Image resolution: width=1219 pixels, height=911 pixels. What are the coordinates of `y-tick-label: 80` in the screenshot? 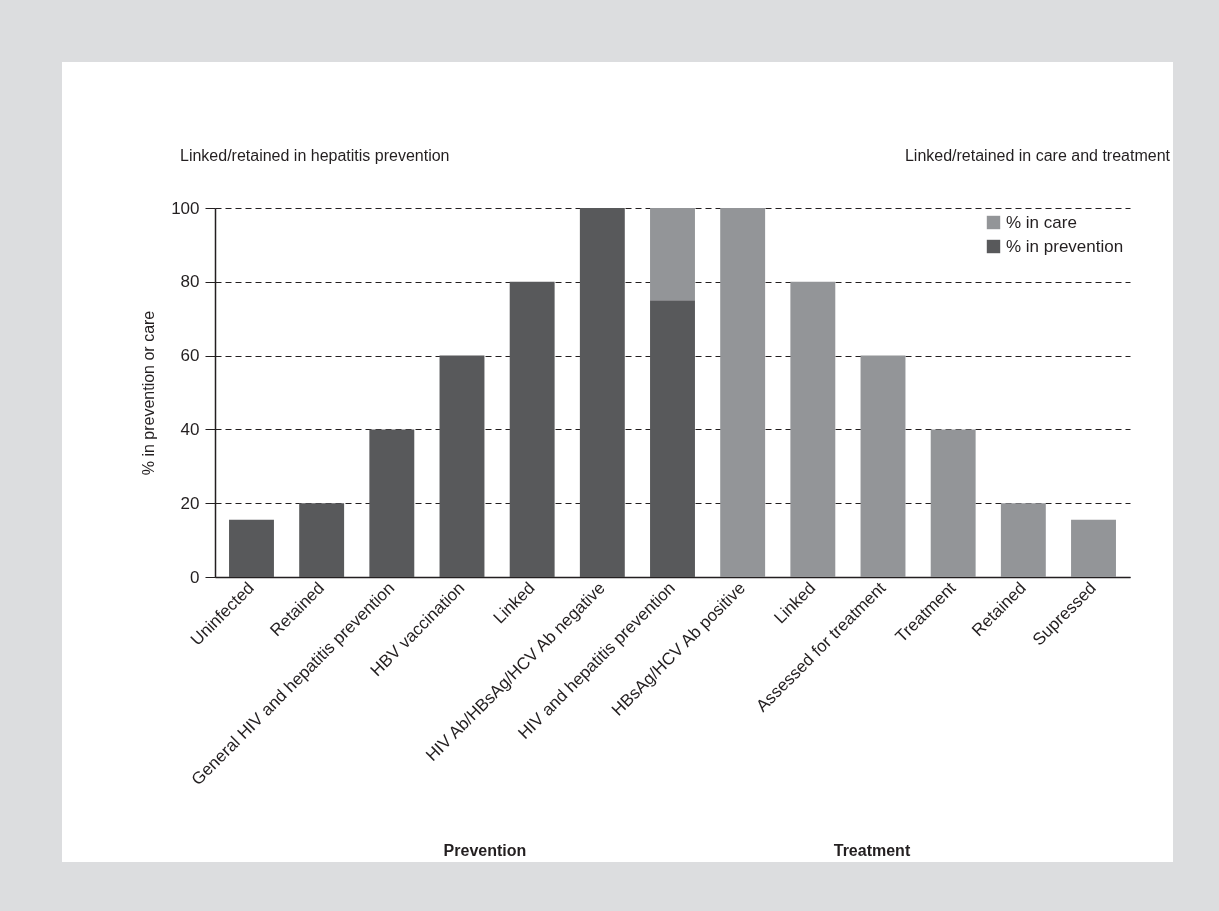 It's located at (190, 282).